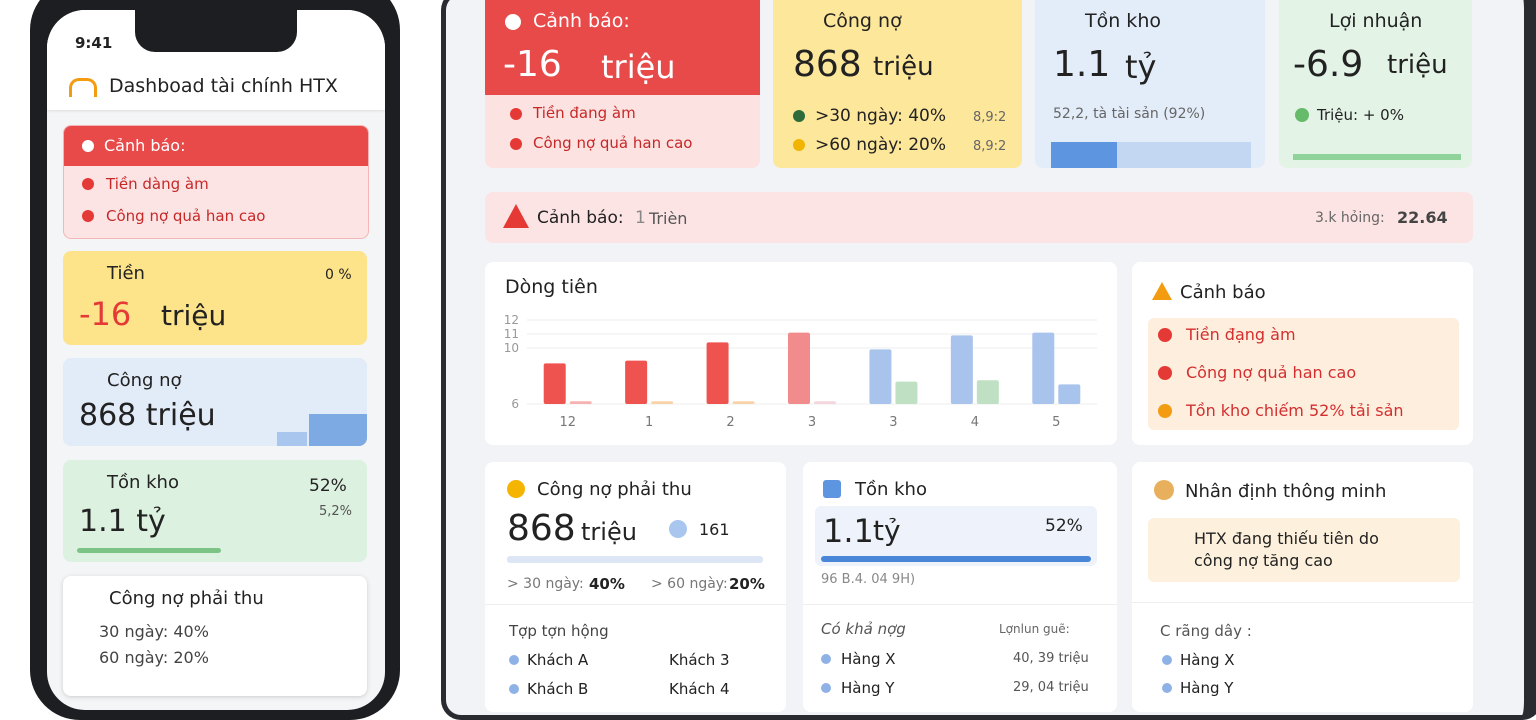  I want to click on row: >30 ngày: 40%, so click(881, 116).